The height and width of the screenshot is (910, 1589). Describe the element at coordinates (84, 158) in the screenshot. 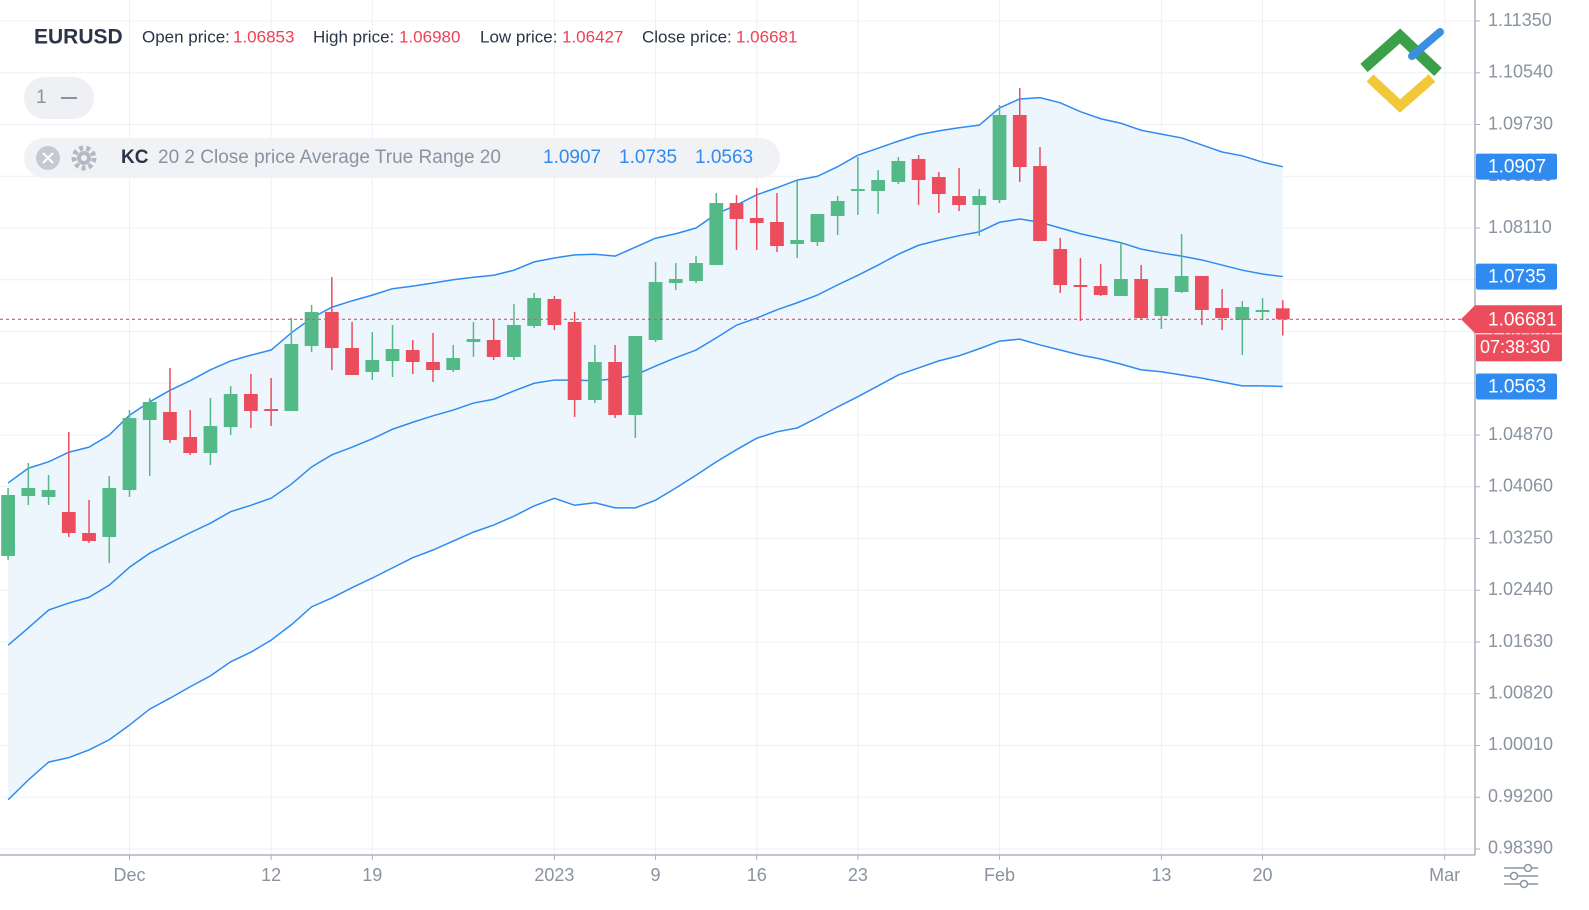

I see `settings-button` at that location.